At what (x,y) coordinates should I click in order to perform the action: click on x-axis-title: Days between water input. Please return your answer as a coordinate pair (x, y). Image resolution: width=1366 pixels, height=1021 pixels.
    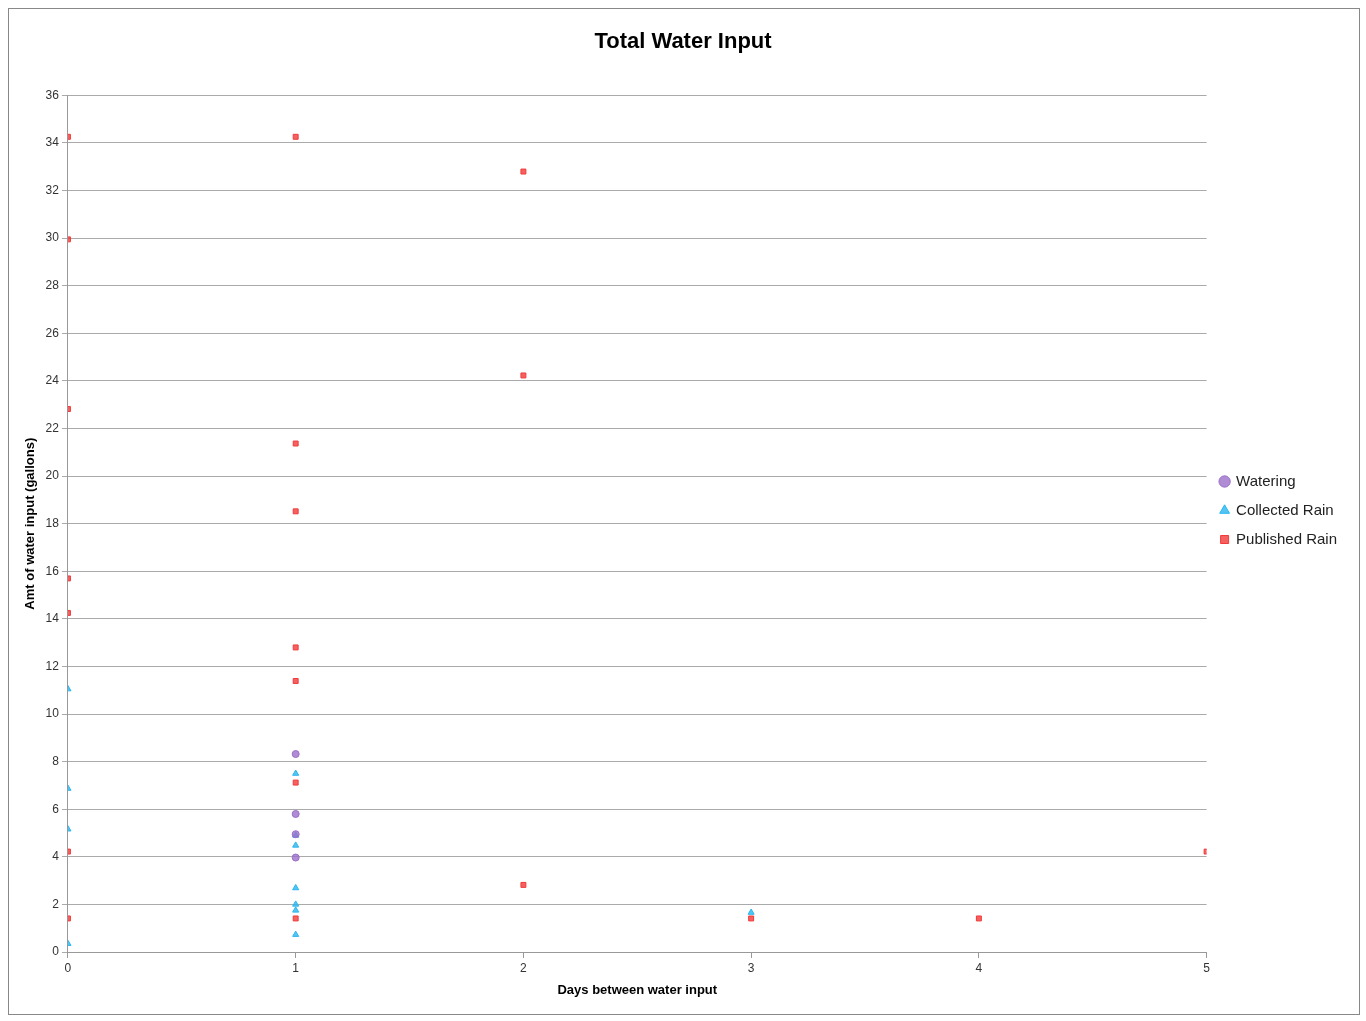
    Looking at the image, I should click on (637, 989).